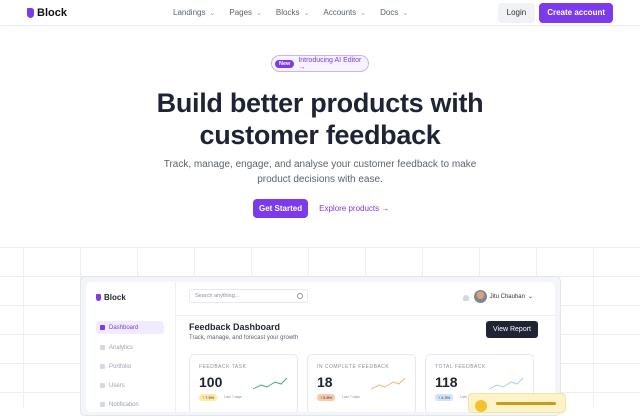  Describe the element at coordinates (102, 366) in the screenshot. I see `folder-icon` at that location.